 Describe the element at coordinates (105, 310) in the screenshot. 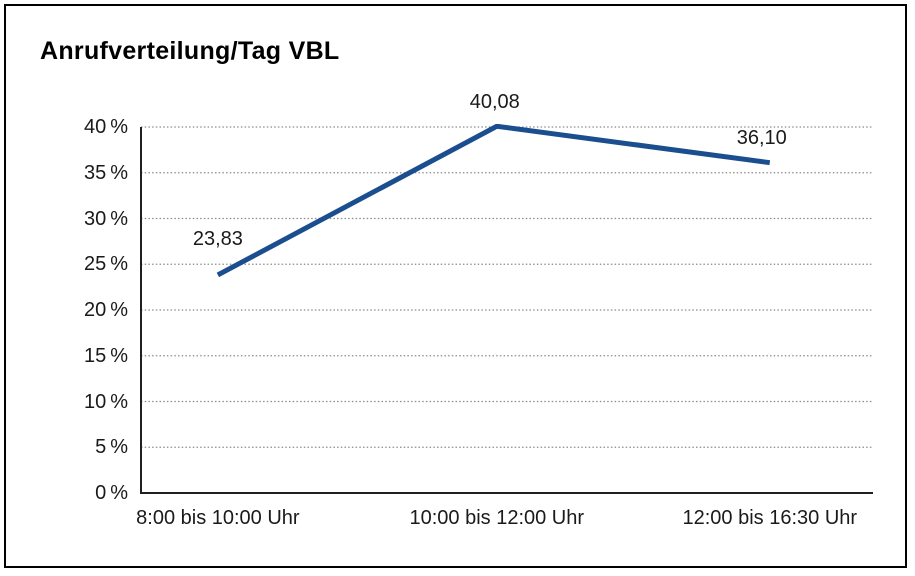

I see `y-tick-label: 20 %` at that location.